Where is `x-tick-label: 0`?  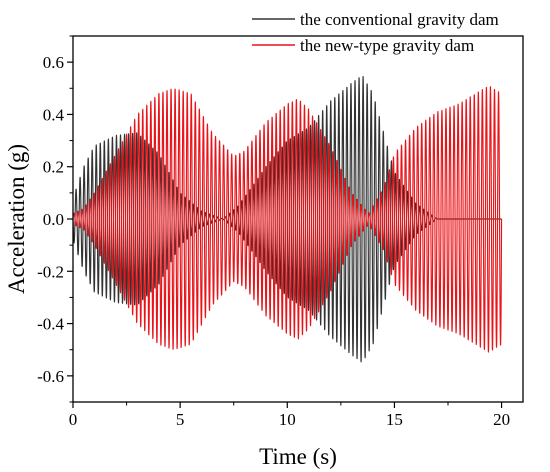 x-tick-label: 0 is located at coordinates (73, 419).